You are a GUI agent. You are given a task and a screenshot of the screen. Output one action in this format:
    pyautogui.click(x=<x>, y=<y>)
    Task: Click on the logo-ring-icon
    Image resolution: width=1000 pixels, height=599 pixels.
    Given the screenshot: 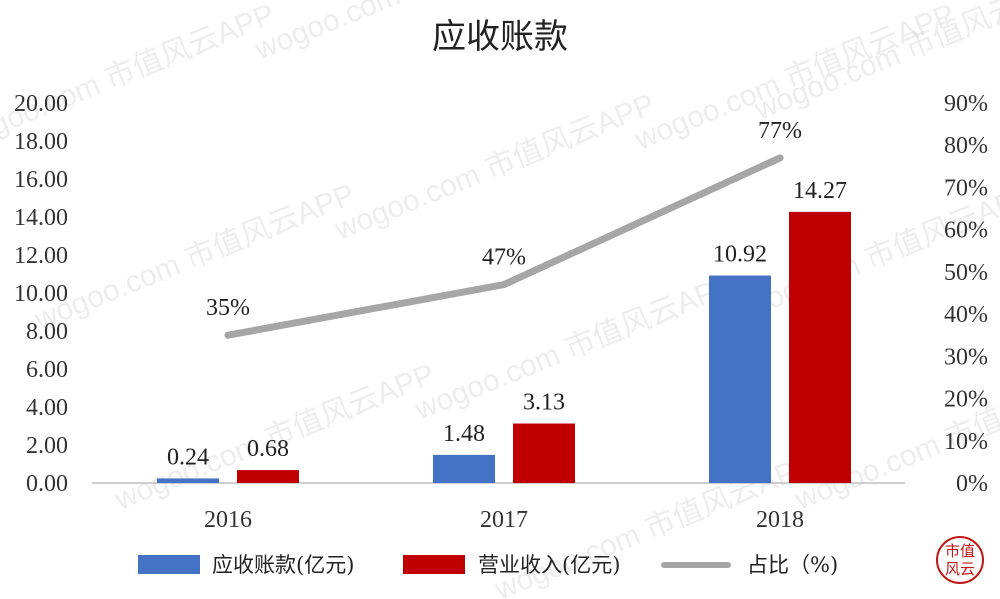 What is the action you would take?
    pyautogui.click(x=960, y=560)
    